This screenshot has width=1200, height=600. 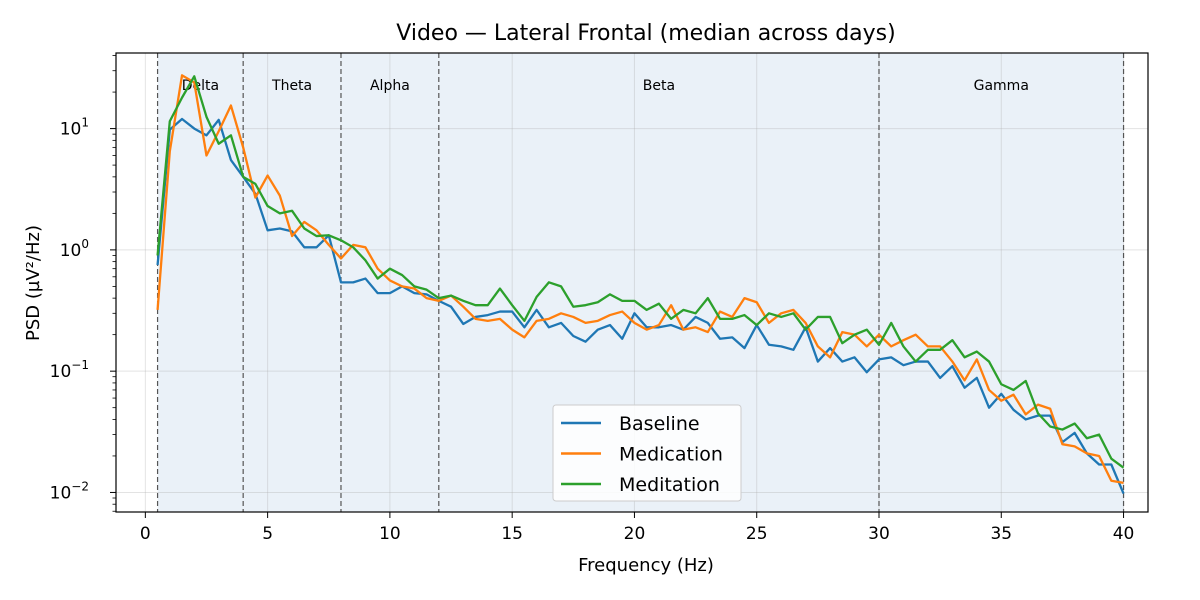 I want to click on x-tick-label: 15, so click(x=512, y=534).